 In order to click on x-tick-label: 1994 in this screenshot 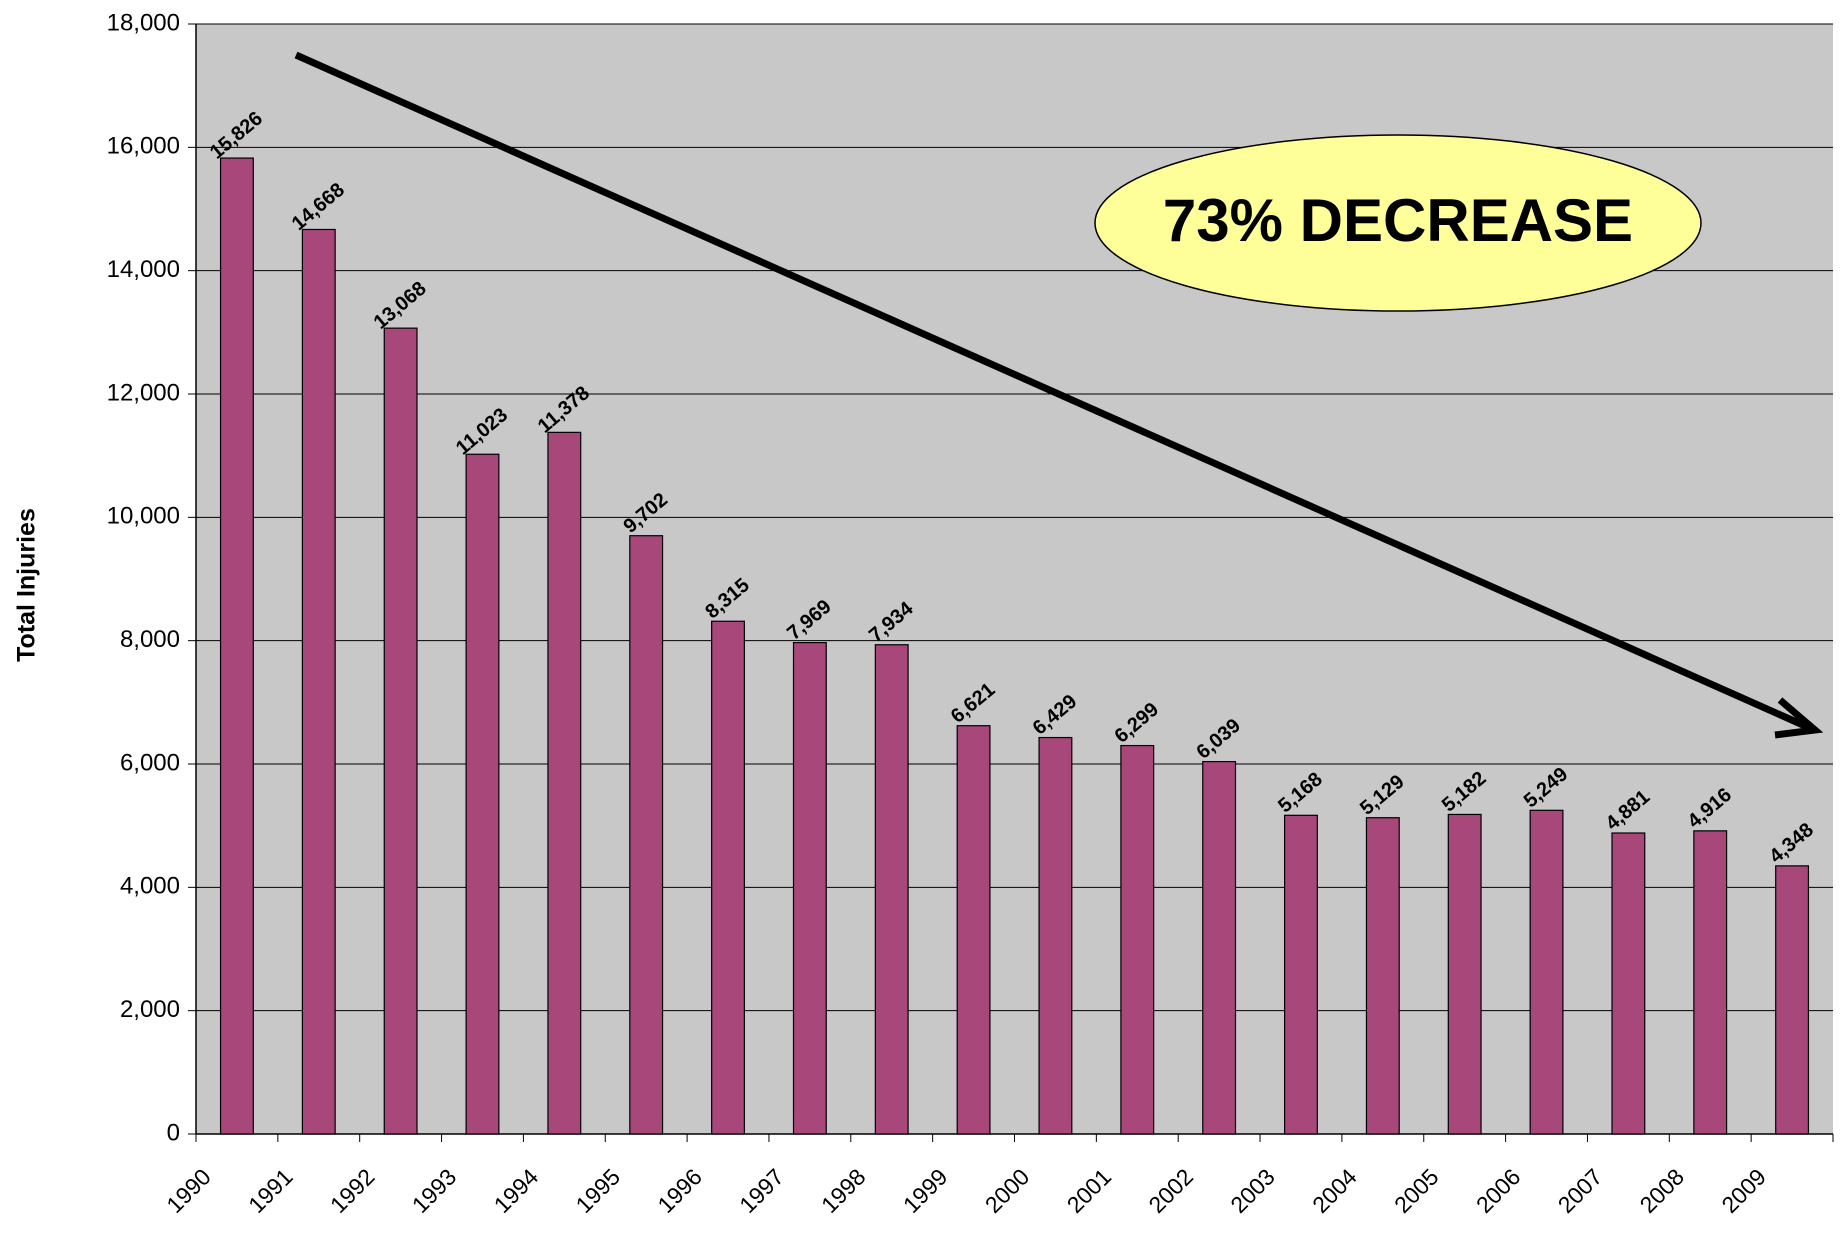, I will do `click(516, 1190)`.